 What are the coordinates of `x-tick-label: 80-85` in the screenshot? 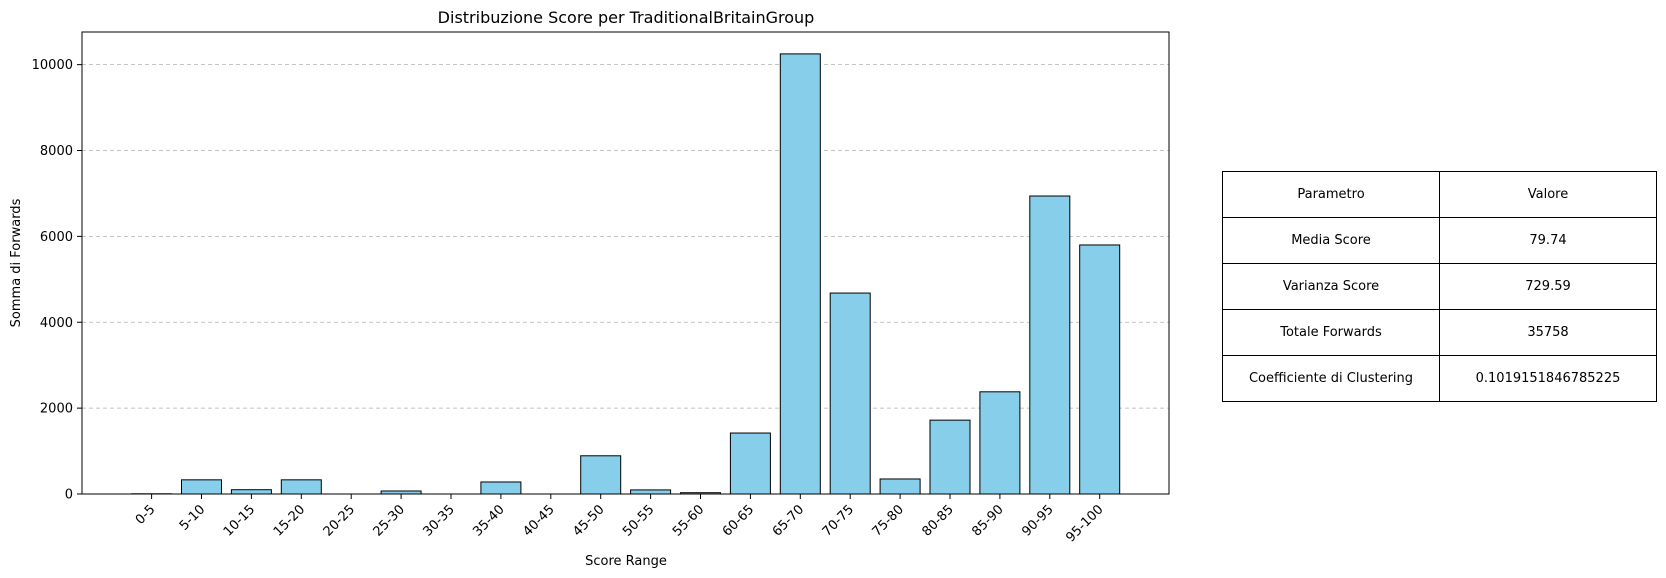 It's located at (938, 520).